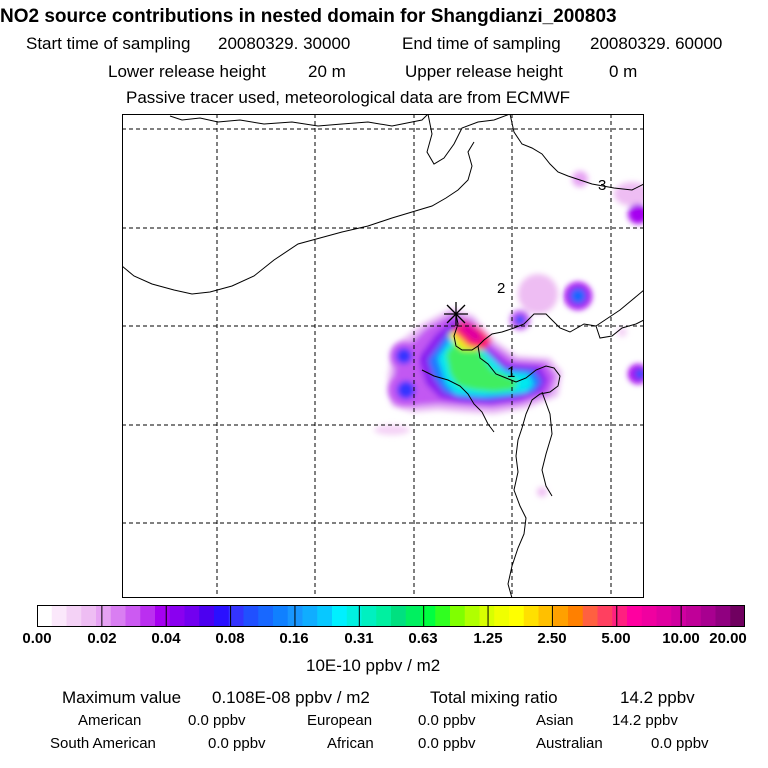 The image size is (768, 768). I want to click on start-time-label: Start time of sampling, so click(108, 43).